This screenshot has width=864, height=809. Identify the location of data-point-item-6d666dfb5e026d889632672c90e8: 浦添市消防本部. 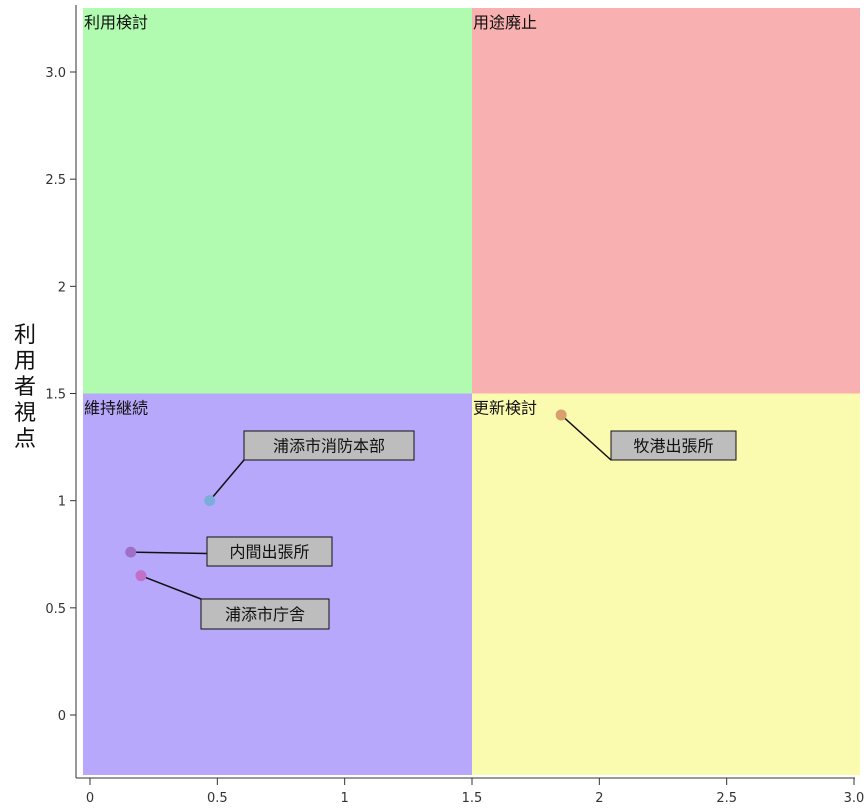
(309, 468).